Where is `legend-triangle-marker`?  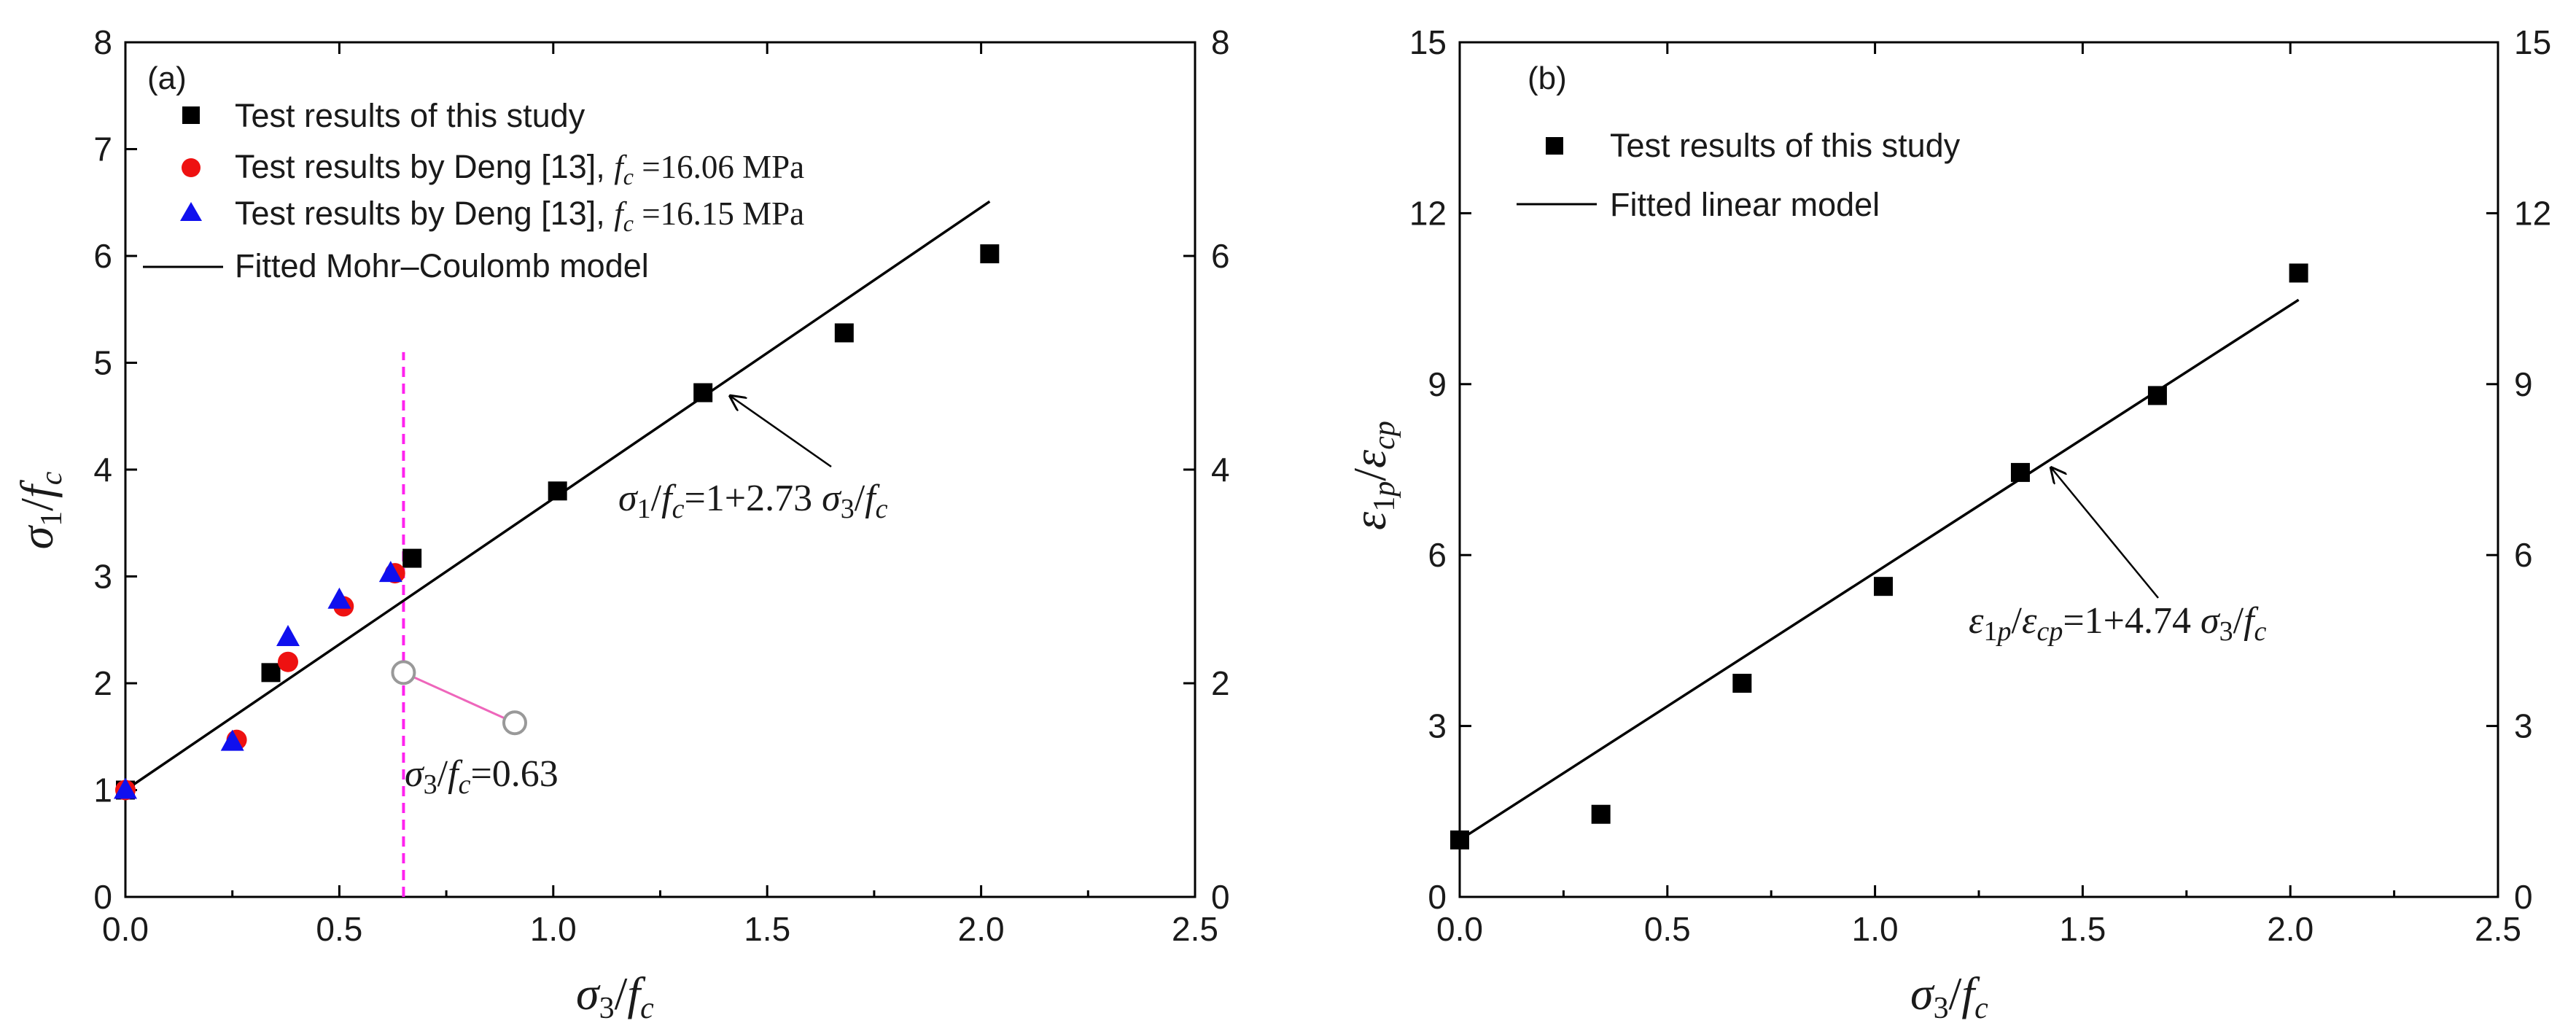
legend-triangle-marker is located at coordinates (191, 211).